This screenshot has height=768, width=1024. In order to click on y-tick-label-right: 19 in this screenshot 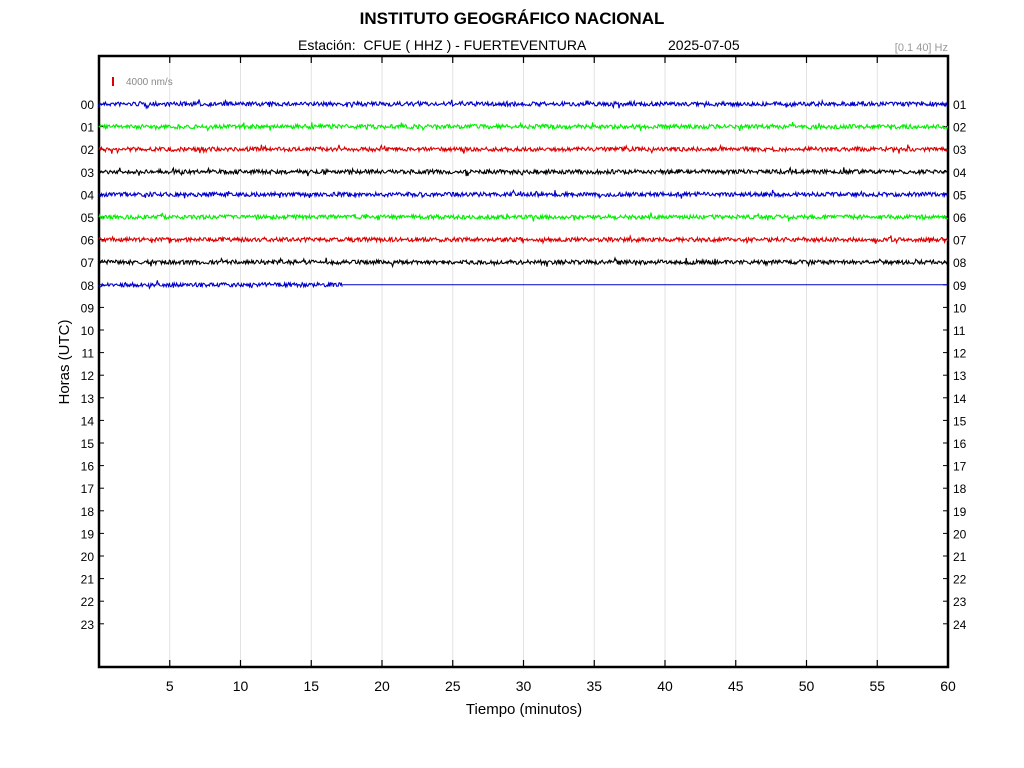, I will do `click(960, 512)`.